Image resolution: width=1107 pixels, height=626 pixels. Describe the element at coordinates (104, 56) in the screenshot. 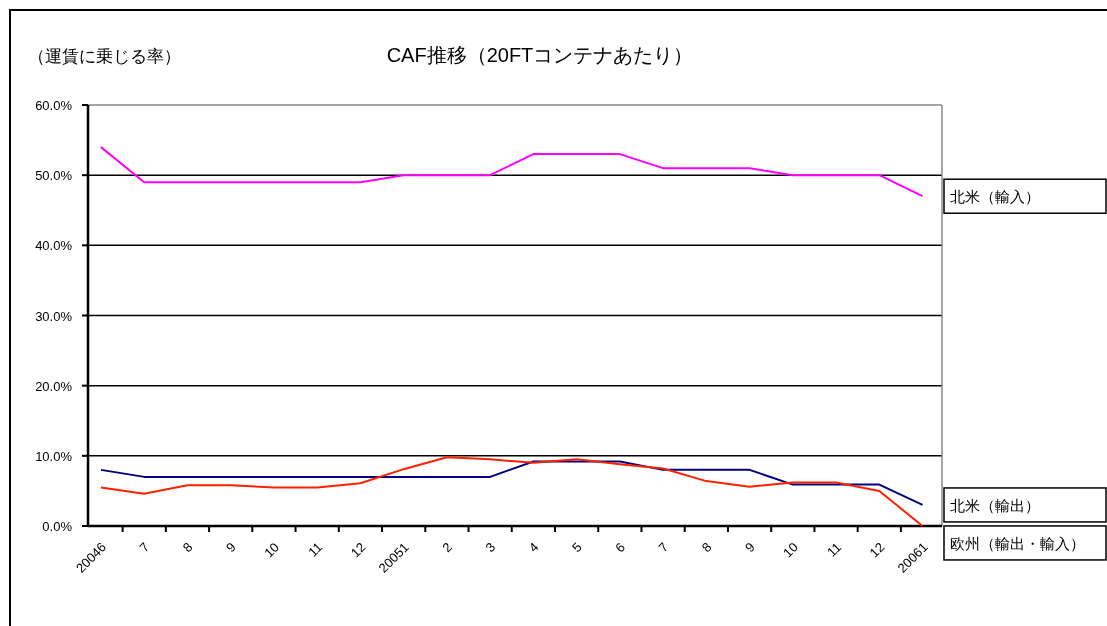

I see `y-axis-title: （運賃に乗じる率）` at that location.